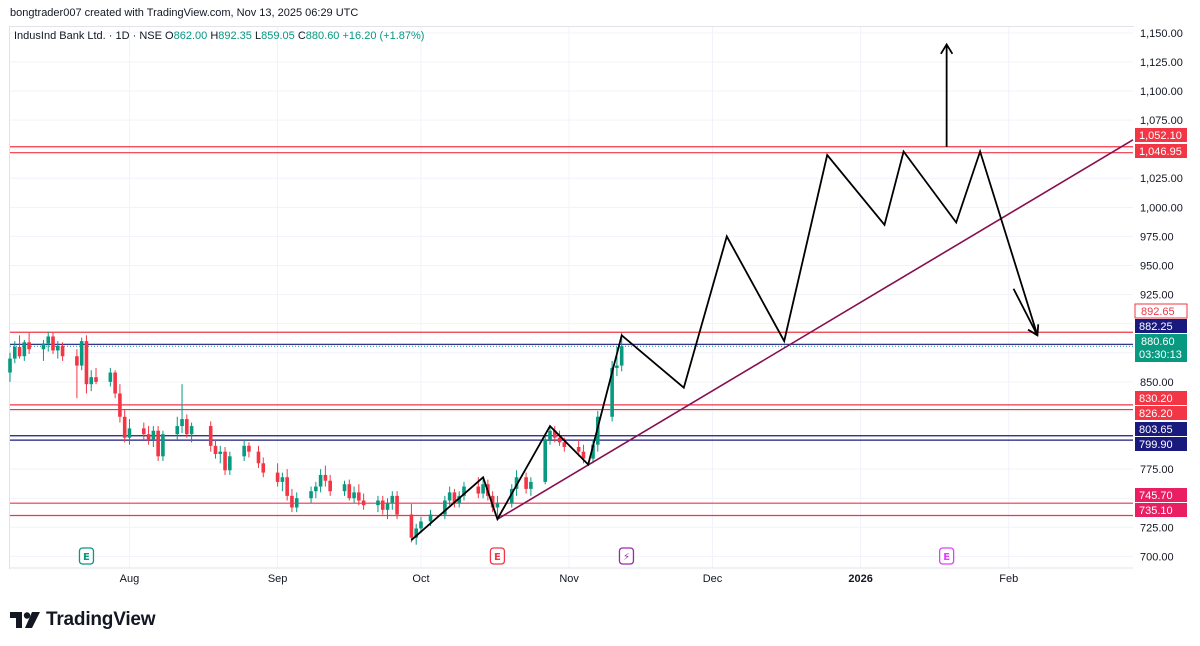 This screenshot has width=1200, height=646. I want to click on open-value: 862.00, so click(190, 36).